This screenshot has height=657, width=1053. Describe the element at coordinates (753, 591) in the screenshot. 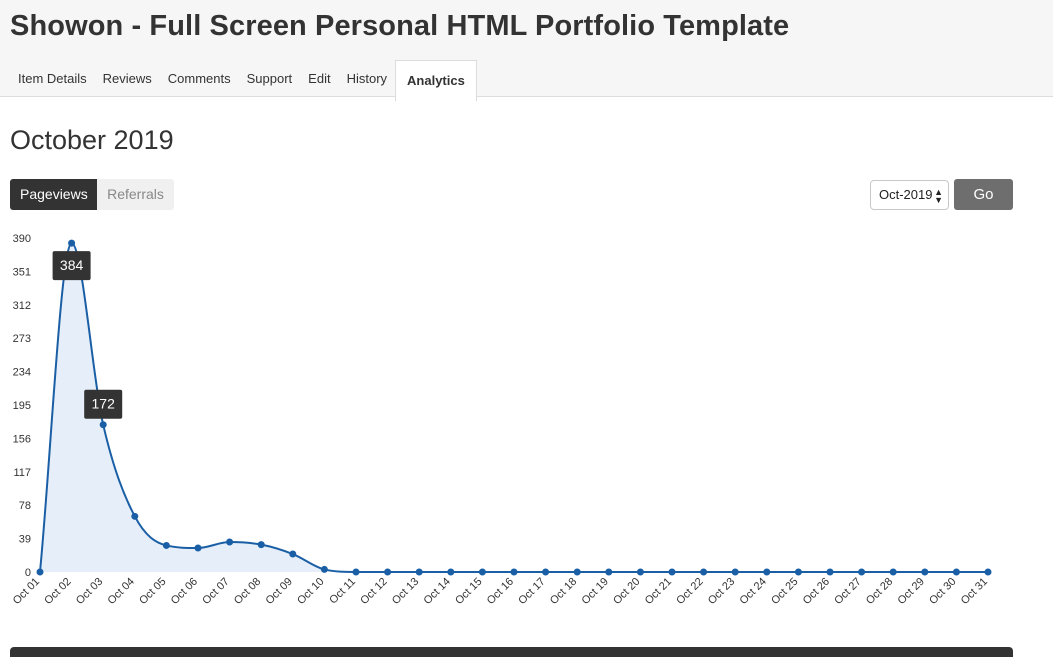

I see `x-tick-label: Oct 24` at that location.